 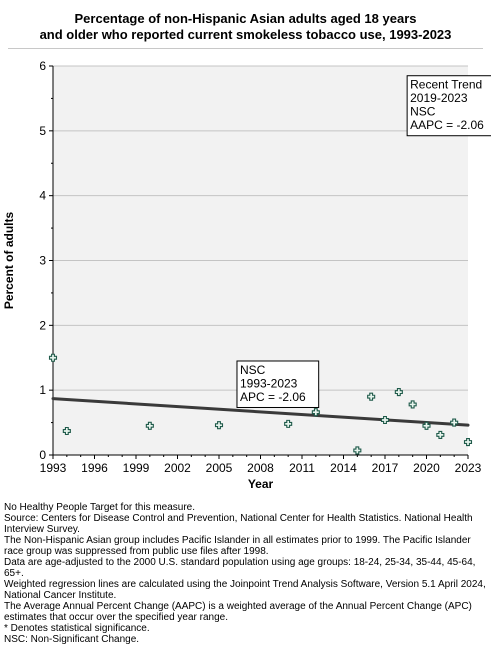 I want to click on trend-line, so click(x=260, y=412).